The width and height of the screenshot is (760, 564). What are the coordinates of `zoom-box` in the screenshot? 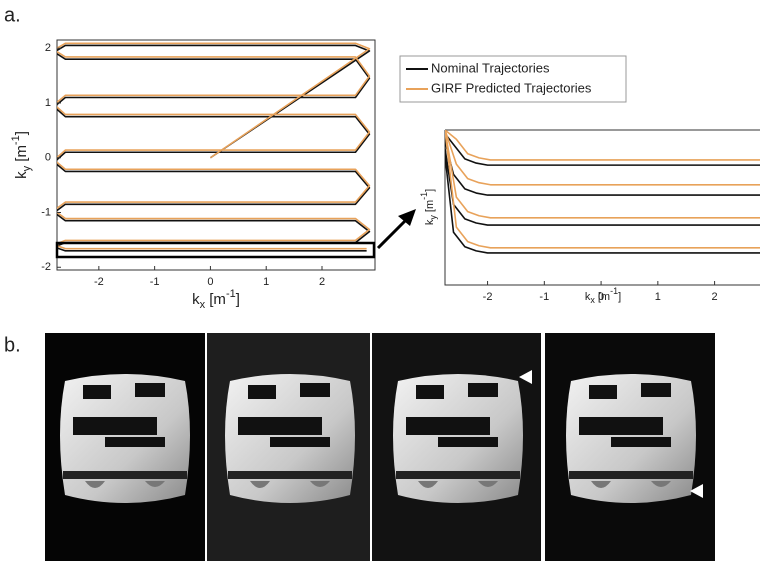 It's located at (215, 250).